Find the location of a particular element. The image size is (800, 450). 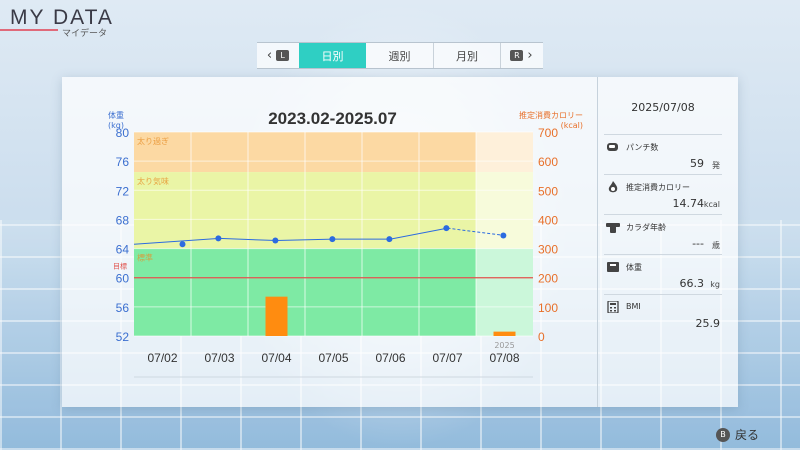

left-tick-label: 52 is located at coordinates (123, 337).